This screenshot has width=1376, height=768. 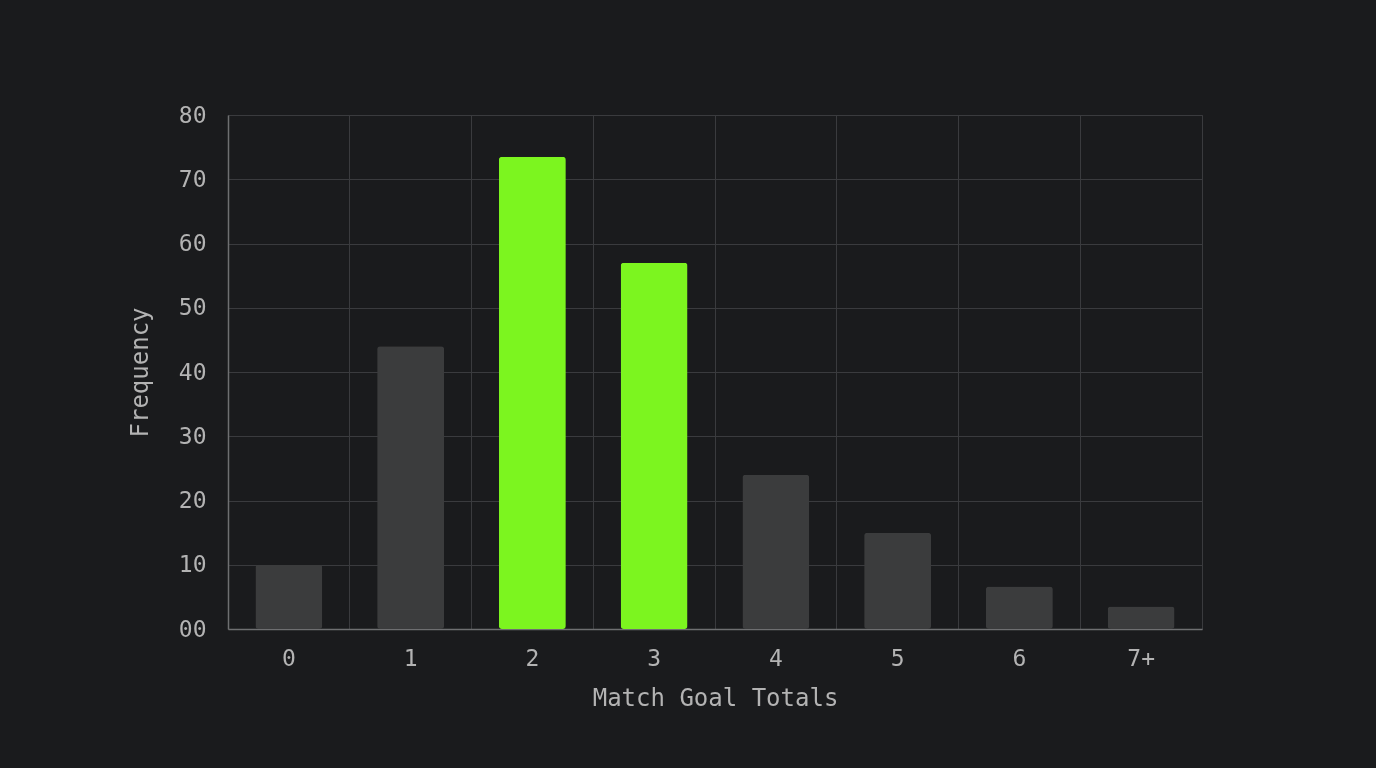 What do you see at coordinates (192, 564) in the screenshot?
I see `y-tick-label: 10` at bounding box center [192, 564].